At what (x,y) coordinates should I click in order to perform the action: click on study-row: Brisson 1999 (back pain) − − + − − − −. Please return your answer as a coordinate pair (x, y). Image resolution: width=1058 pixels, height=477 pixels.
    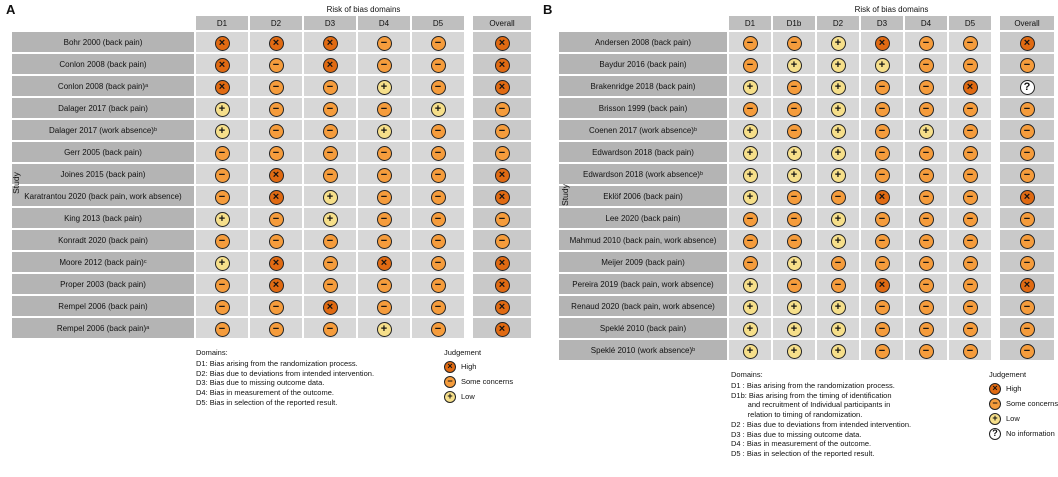
    Looking at the image, I should click on (806, 108).